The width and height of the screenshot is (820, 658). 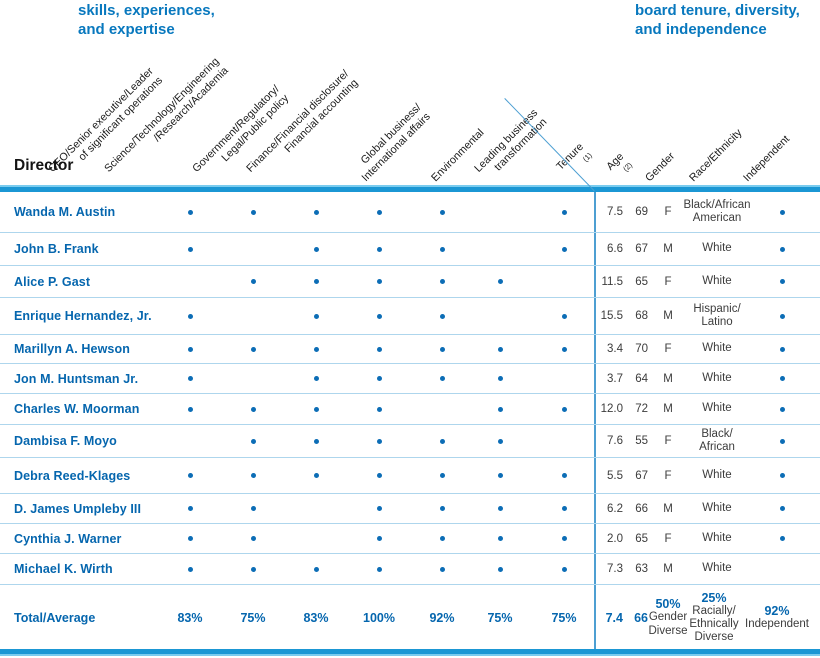 What do you see at coordinates (641, 508) in the screenshot?
I see `age-value: 66` at bounding box center [641, 508].